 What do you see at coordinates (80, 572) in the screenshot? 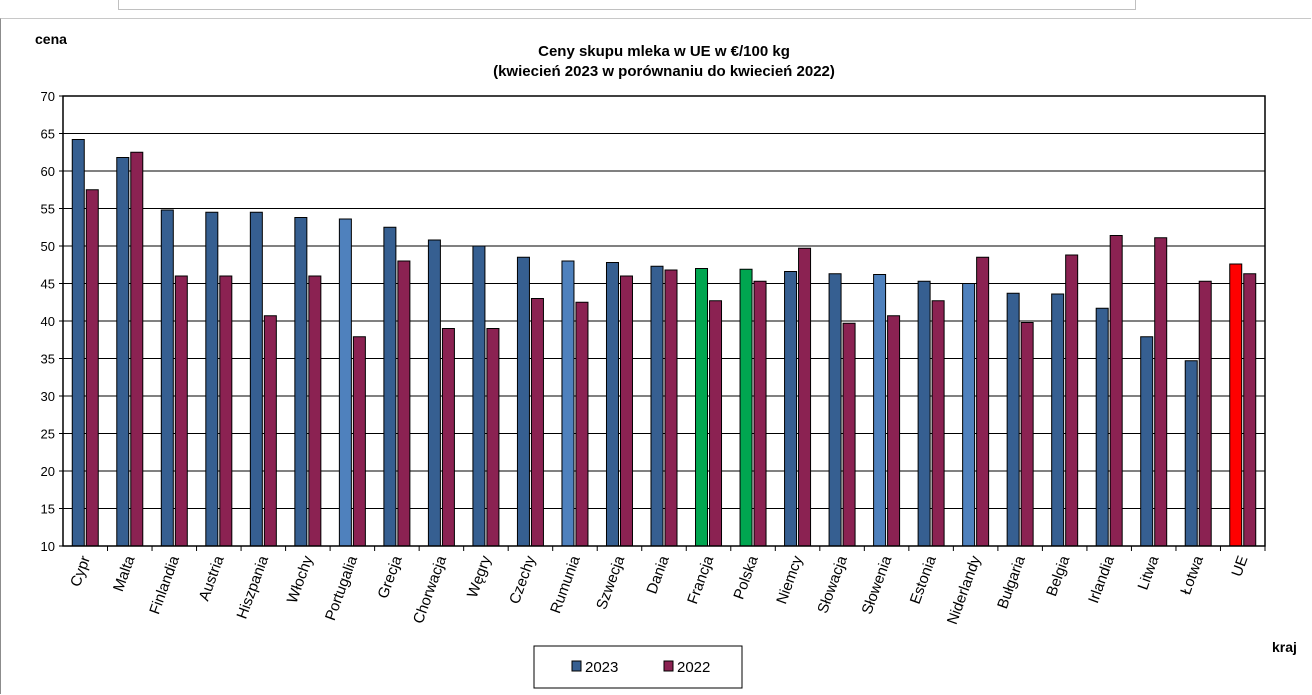
I see `x-tick-label: Cypr` at bounding box center [80, 572].